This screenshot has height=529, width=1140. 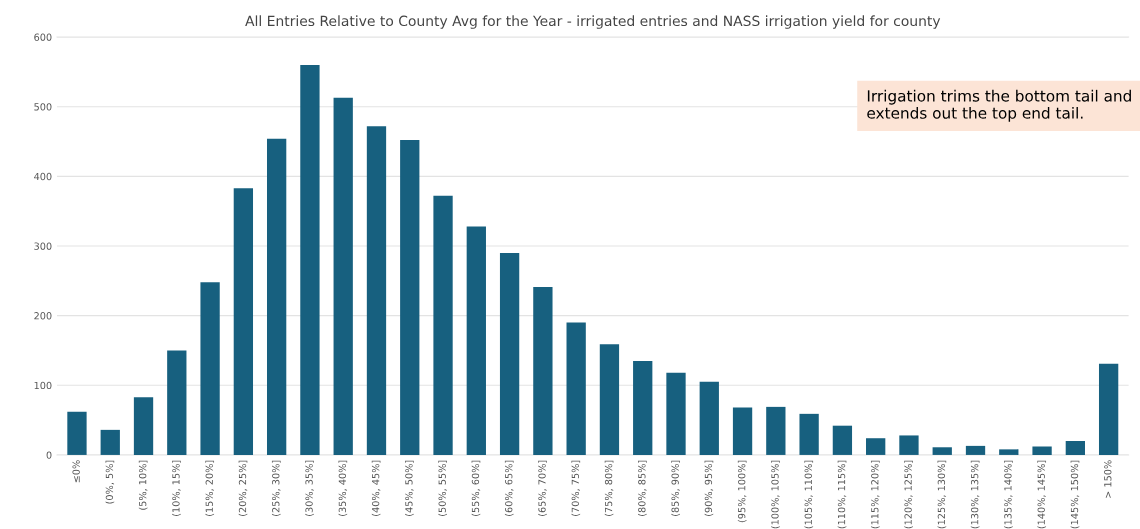 What do you see at coordinates (376, 488) in the screenshot?
I see `x-tick-label: (40%, 45%]` at bounding box center [376, 488].